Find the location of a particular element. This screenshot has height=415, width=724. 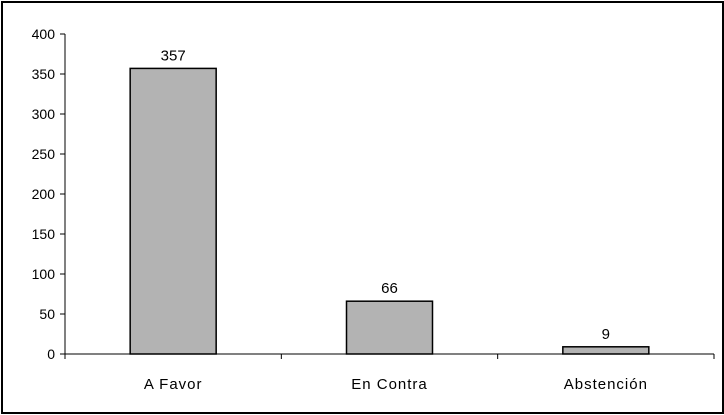

y-tick-label: 250 is located at coordinates (44, 154).